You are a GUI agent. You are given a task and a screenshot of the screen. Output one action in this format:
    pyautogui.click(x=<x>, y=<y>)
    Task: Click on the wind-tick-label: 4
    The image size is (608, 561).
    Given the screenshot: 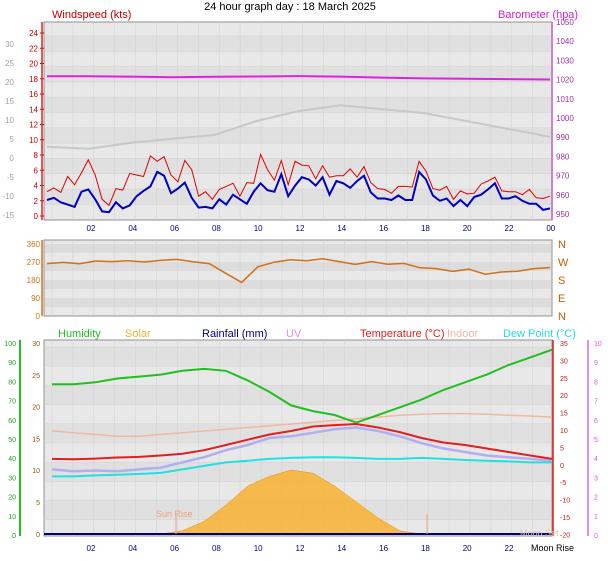 What is the action you would take?
    pyautogui.click(x=36, y=186)
    